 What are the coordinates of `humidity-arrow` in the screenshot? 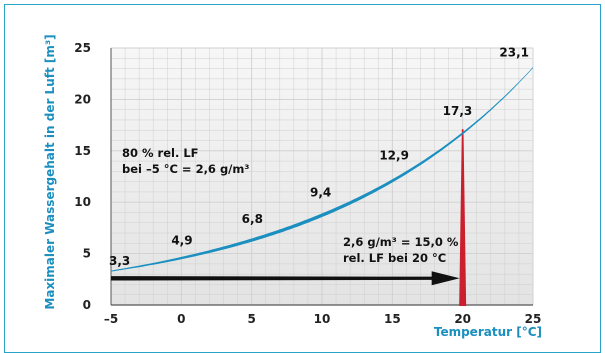 It's located at (285, 278).